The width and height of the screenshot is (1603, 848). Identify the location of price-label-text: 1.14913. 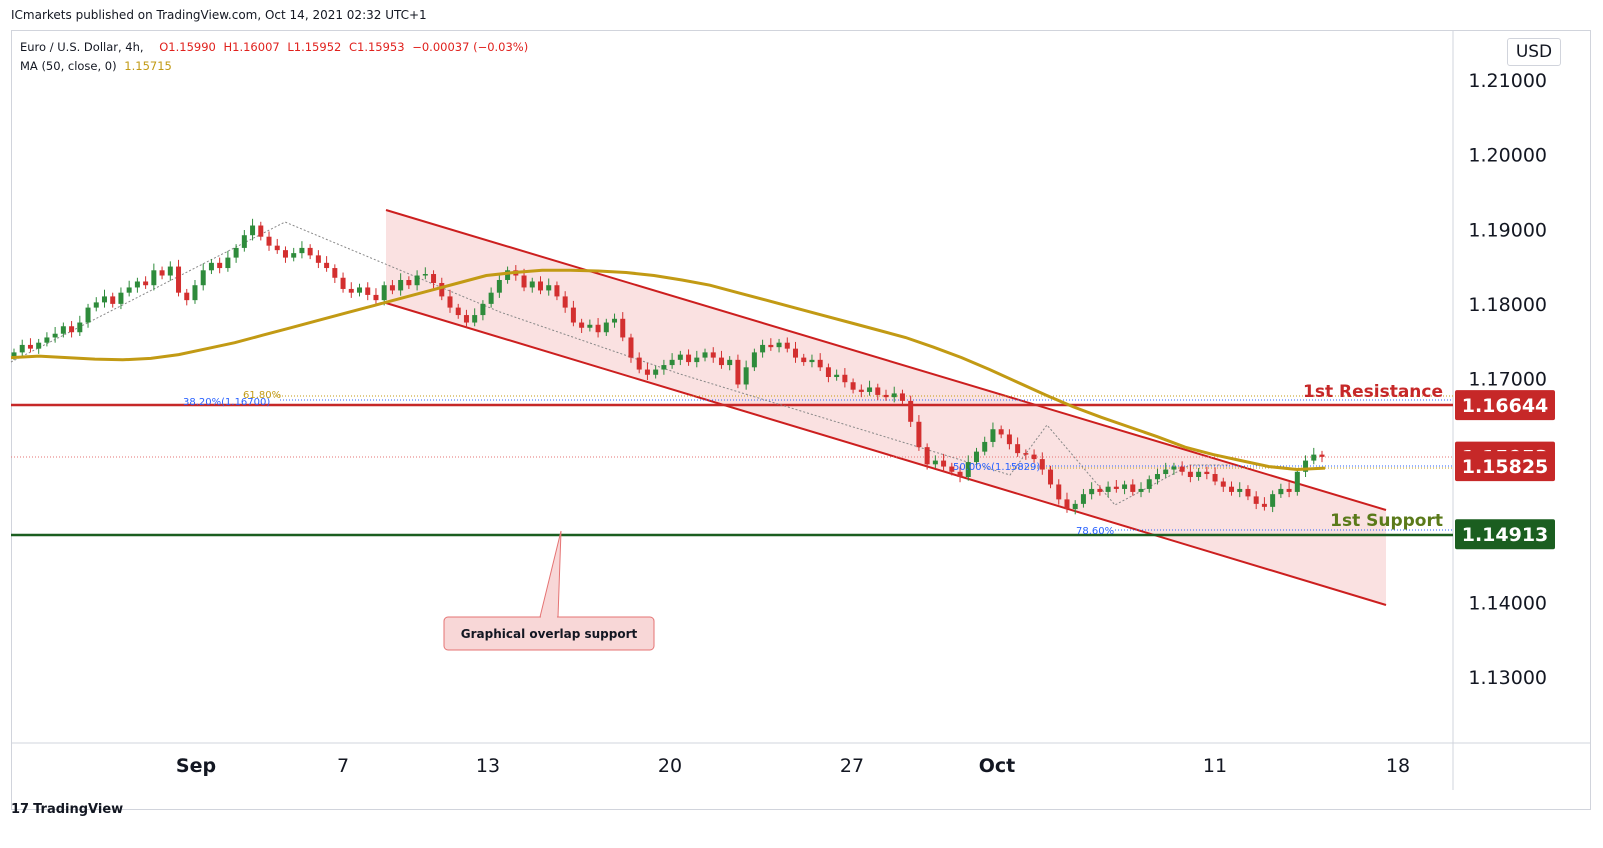
(1505, 535).